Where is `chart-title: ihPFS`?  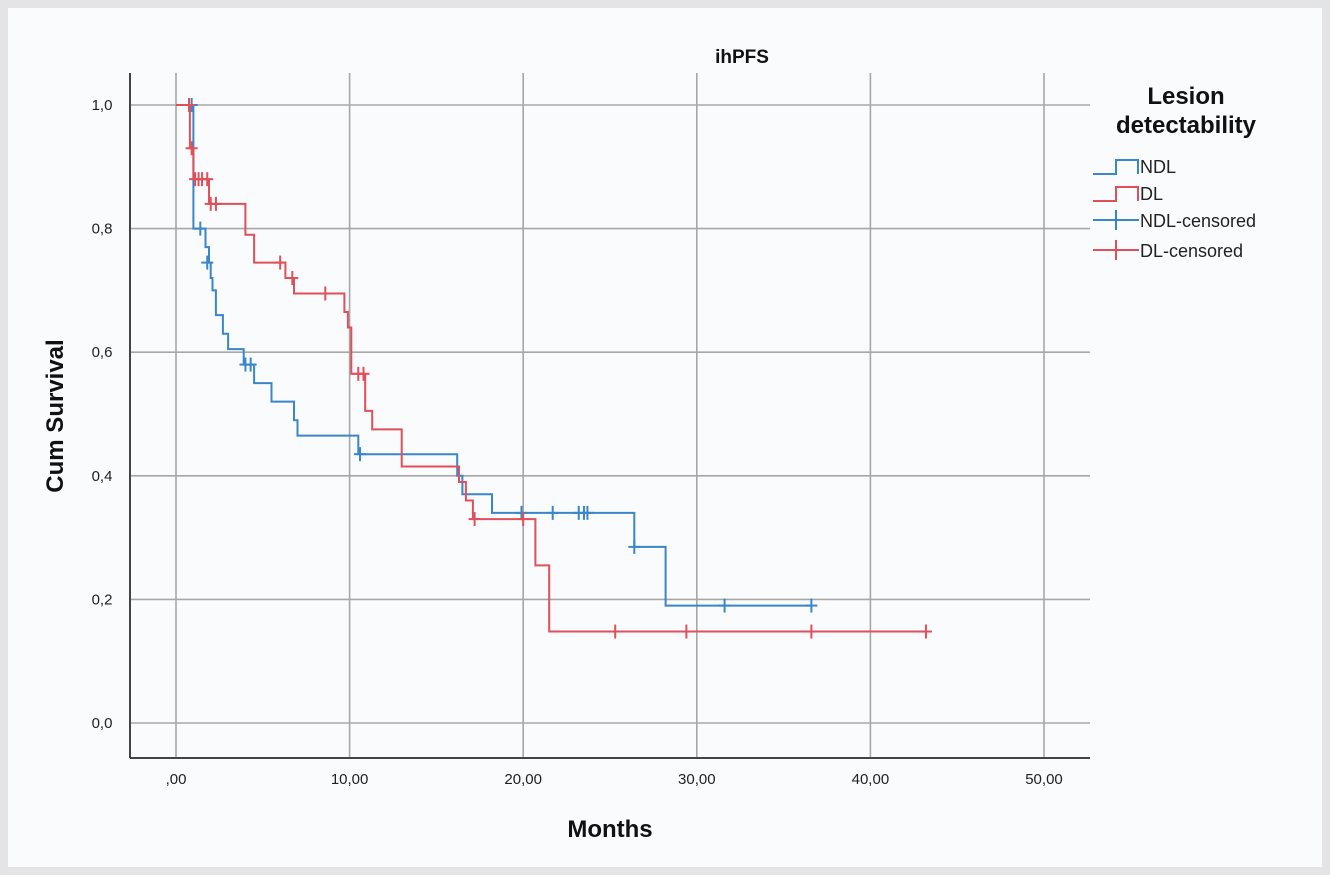 chart-title: ihPFS is located at coordinates (742, 57).